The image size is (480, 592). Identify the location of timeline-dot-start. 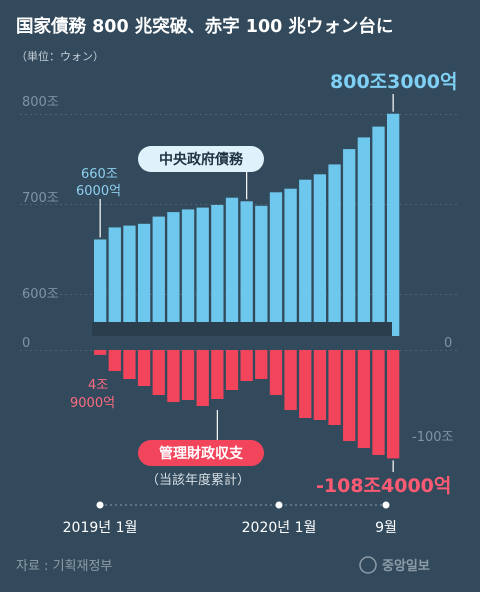
(100, 505).